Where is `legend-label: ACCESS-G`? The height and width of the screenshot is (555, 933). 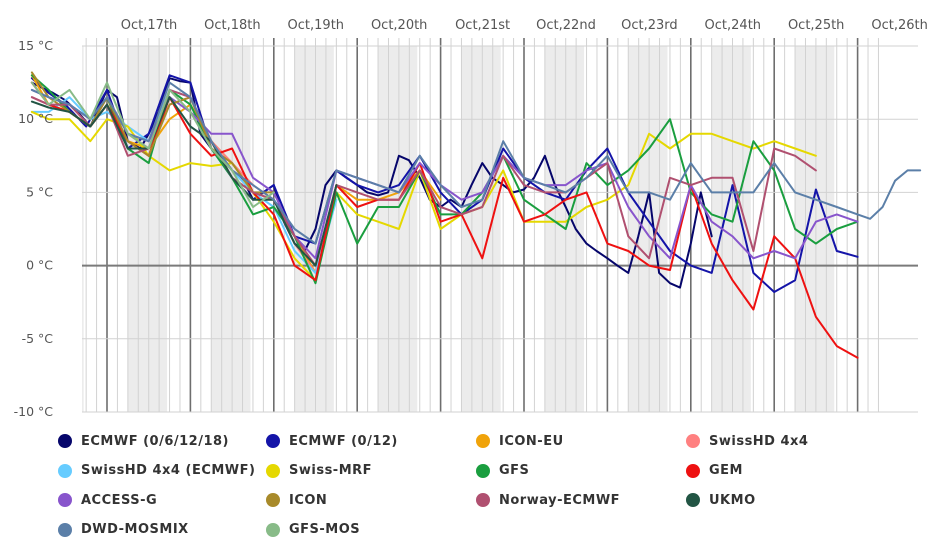 legend-label: ACCESS-G is located at coordinates (119, 500).